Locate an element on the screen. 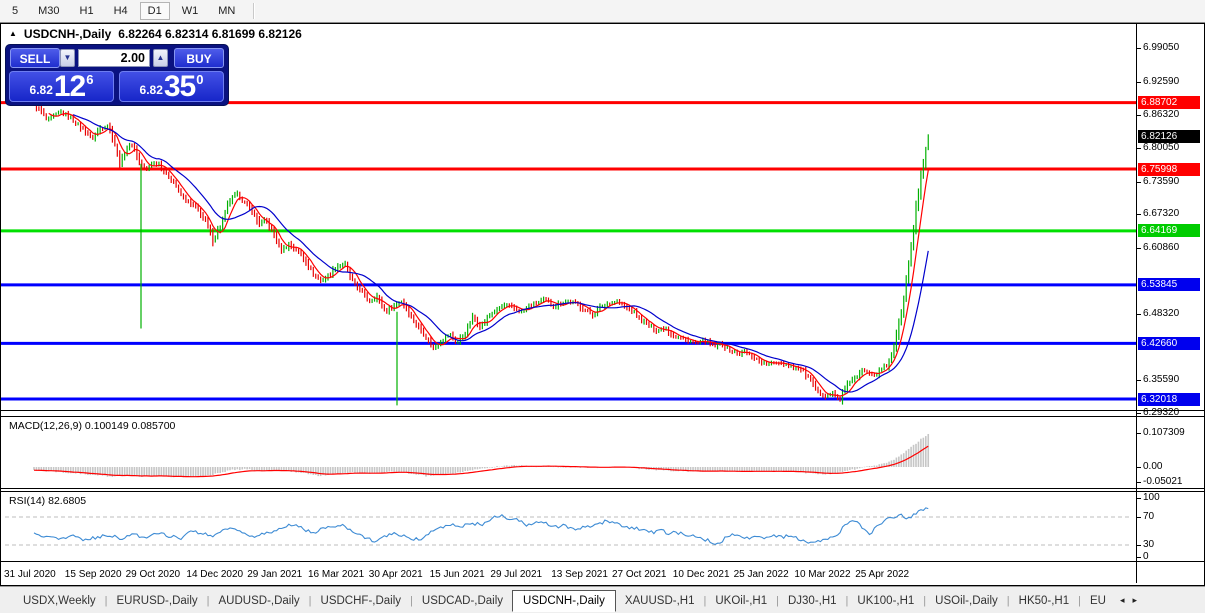 The height and width of the screenshot is (613, 1205). date-label-14: 25 Apr 2022 is located at coordinates (882, 574).